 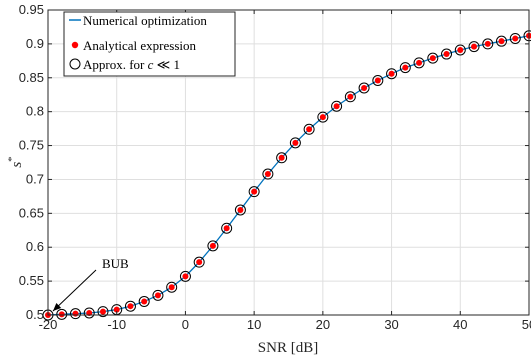 I want to click on legend-dot-swatch, so click(x=75, y=45).